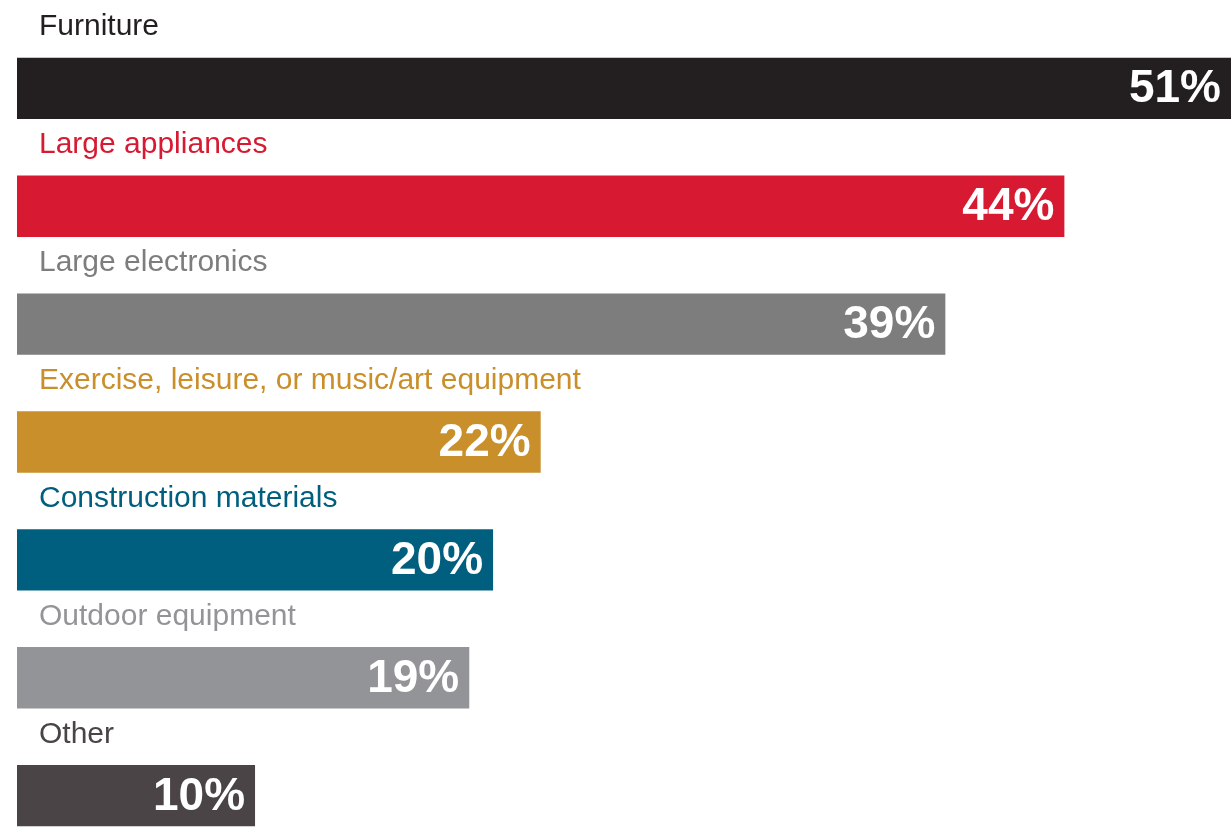 This screenshot has height=839, width=1231. I want to click on y-tick-label: Furniture, so click(99, 25).